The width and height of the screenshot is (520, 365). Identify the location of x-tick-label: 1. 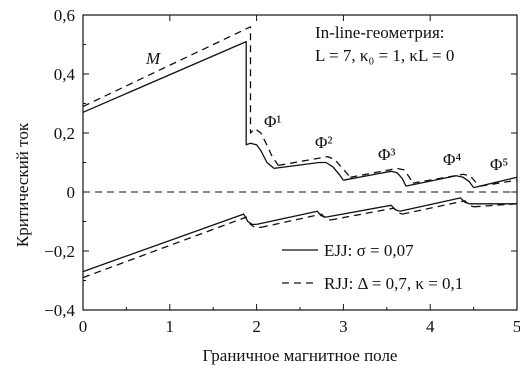
(170, 326).